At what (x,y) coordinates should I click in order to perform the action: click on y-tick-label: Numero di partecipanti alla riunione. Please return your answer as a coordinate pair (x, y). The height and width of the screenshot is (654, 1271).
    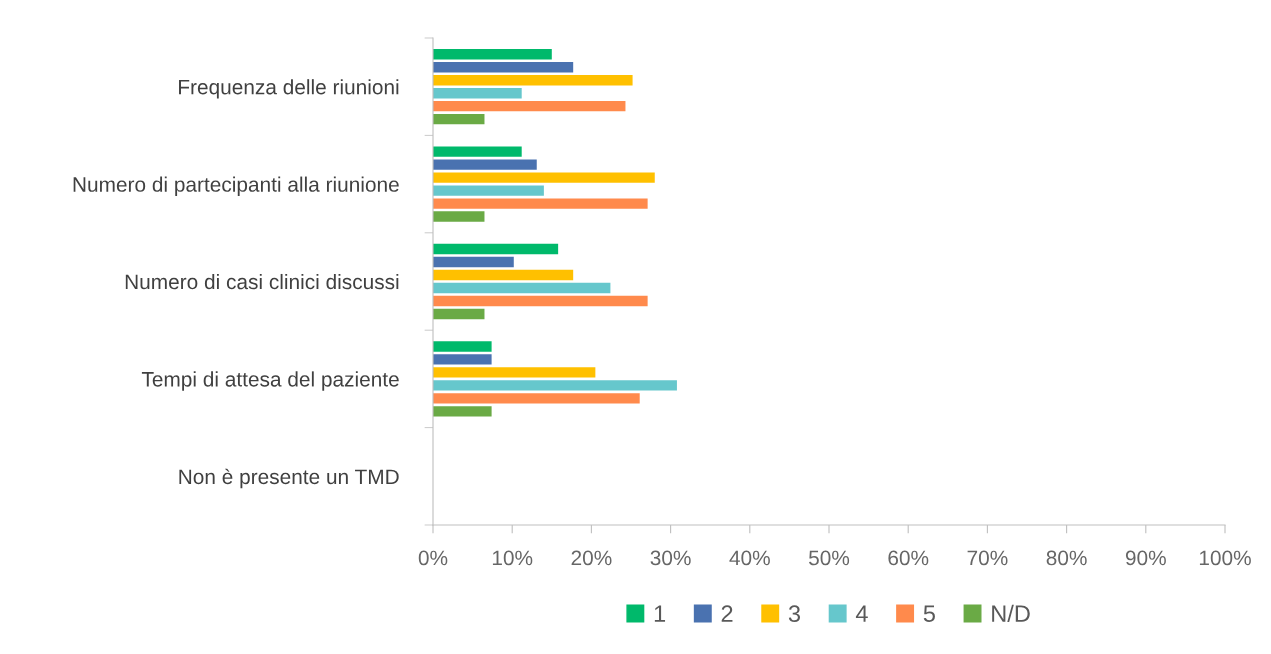
    Looking at the image, I should click on (236, 186).